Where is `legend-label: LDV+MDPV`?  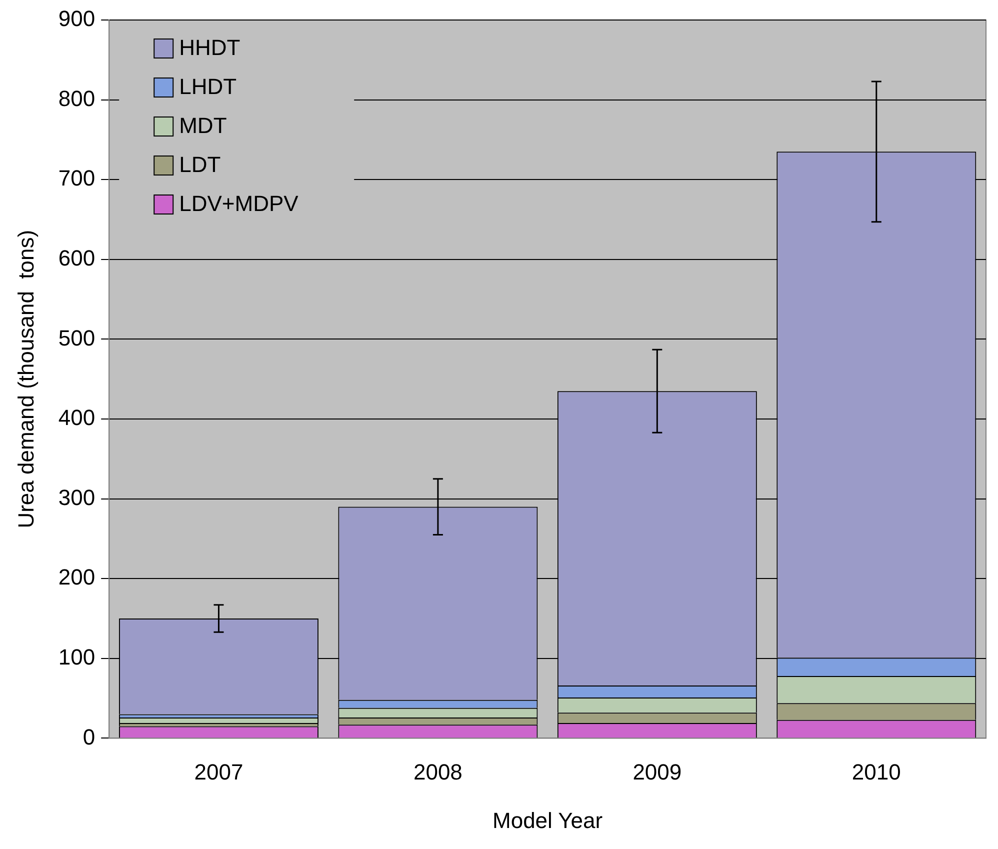
legend-label: LDV+MDPV is located at coordinates (239, 203).